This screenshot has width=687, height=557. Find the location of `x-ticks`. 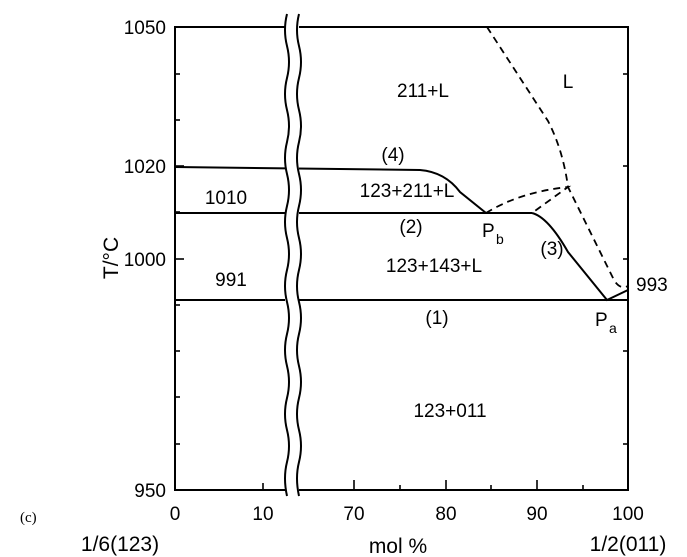

x-ticks is located at coordinates (401, 485).